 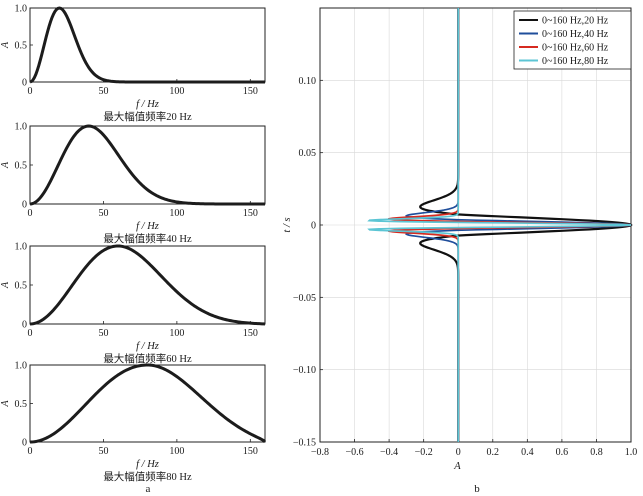 I want to click on x-tick-label: 0.4, so click(x=527, y=452).